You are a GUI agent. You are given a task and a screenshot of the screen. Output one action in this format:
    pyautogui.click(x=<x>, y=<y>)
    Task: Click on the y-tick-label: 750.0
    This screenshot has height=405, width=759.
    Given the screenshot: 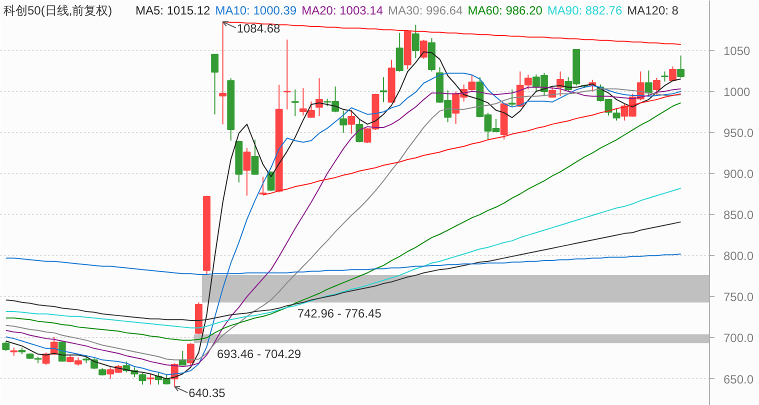 What is the action you would take?
    pyautogui.click(x=739, y=297)
    